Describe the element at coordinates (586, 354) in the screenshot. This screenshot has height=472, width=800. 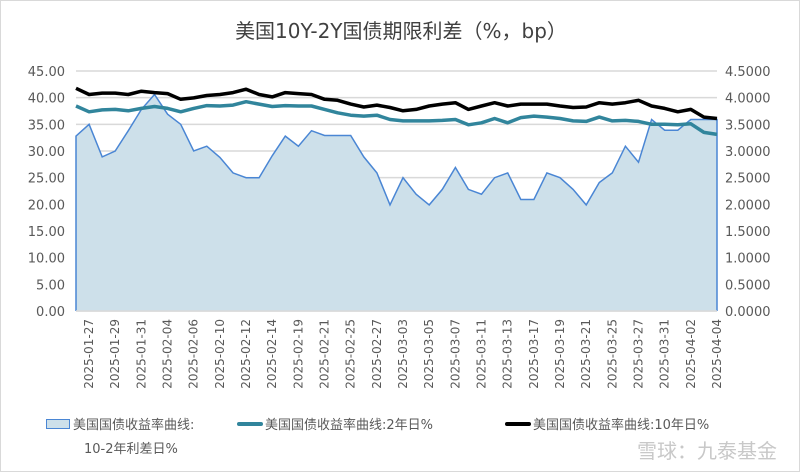
I see `x-axis-tick-label: 2025-03-21` at that location.